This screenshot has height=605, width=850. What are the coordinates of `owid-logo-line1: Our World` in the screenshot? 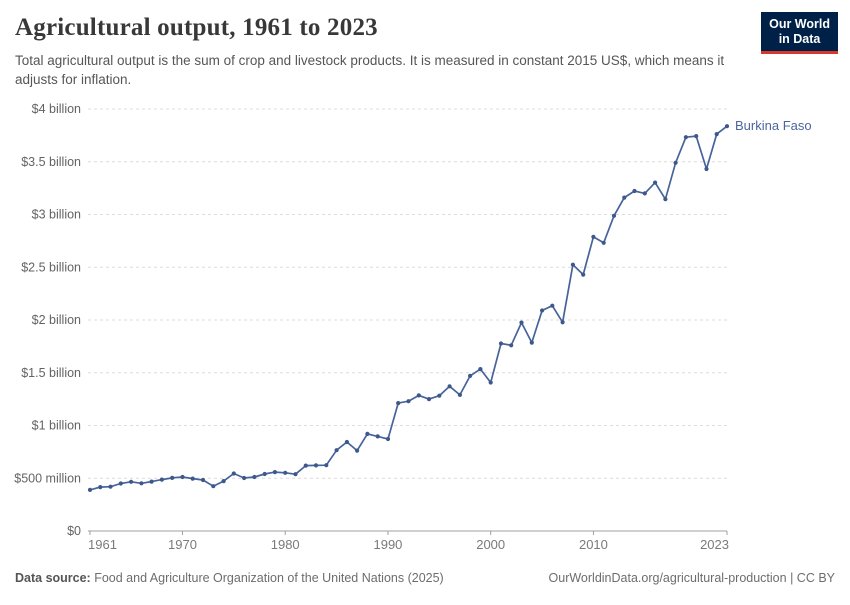 It's located at (799, 24).